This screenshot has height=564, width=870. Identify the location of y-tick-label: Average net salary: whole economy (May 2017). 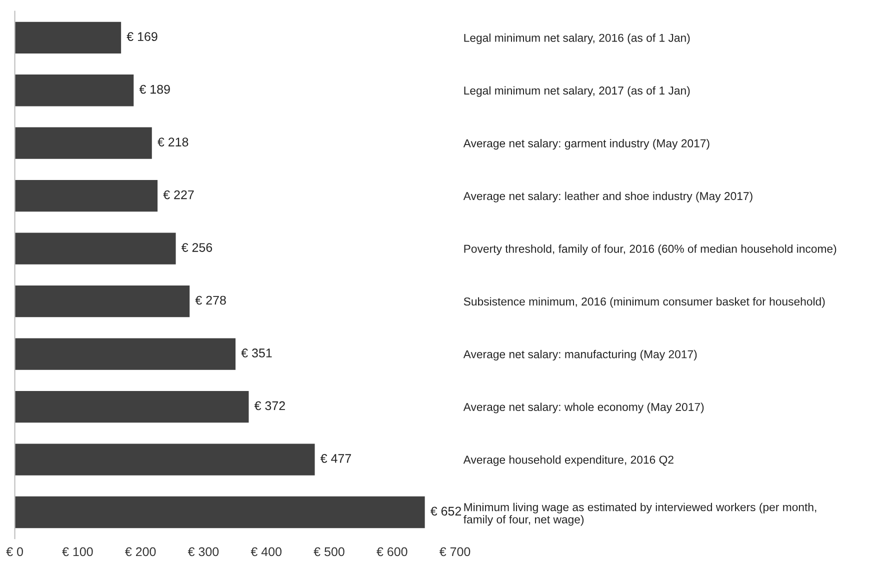
(583, 408).